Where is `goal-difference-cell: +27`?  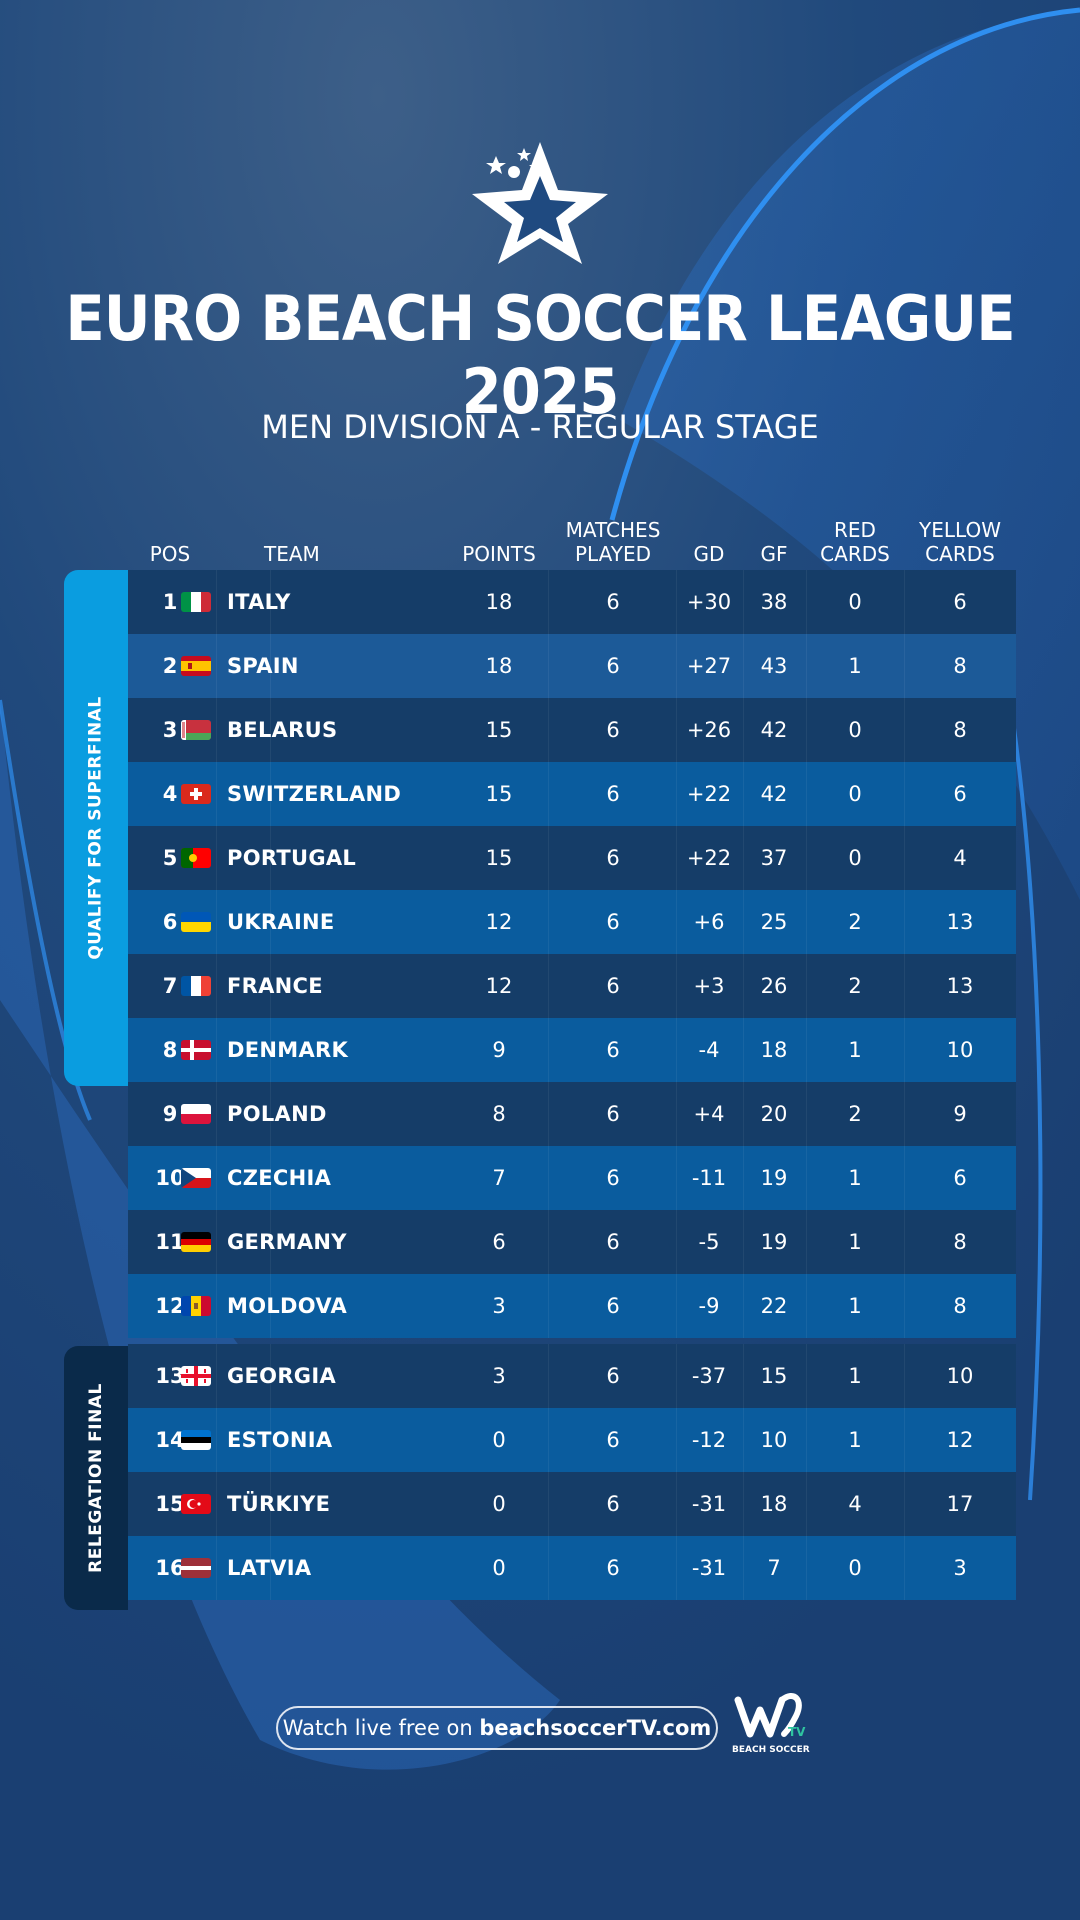 goal-difference-cell: +27 is located at coordinates (709, 666).